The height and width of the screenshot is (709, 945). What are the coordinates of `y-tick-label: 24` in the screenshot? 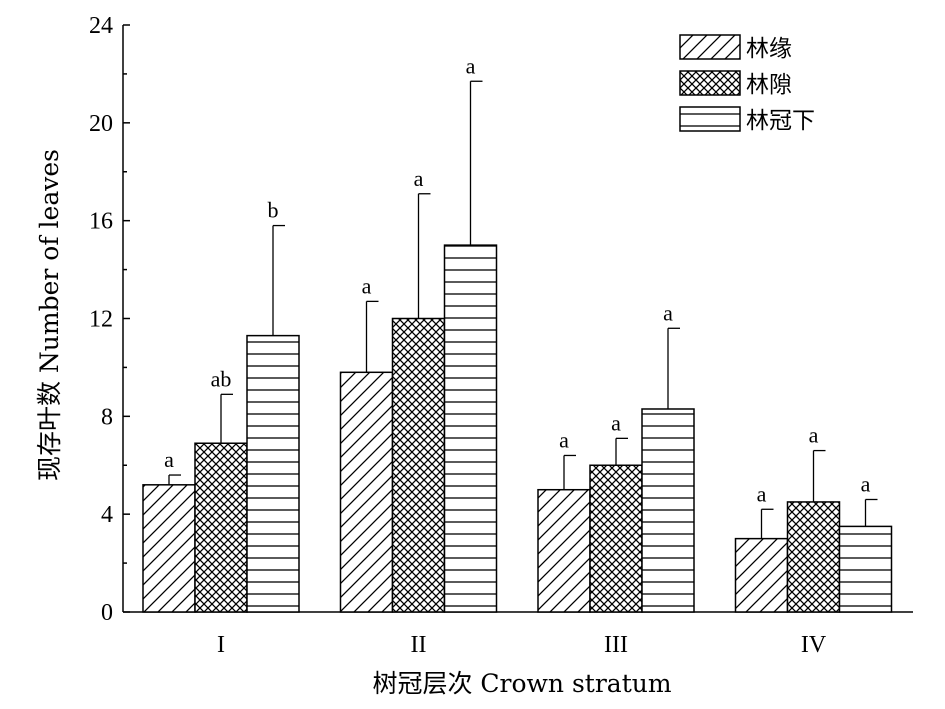 It's located at (101, 26).